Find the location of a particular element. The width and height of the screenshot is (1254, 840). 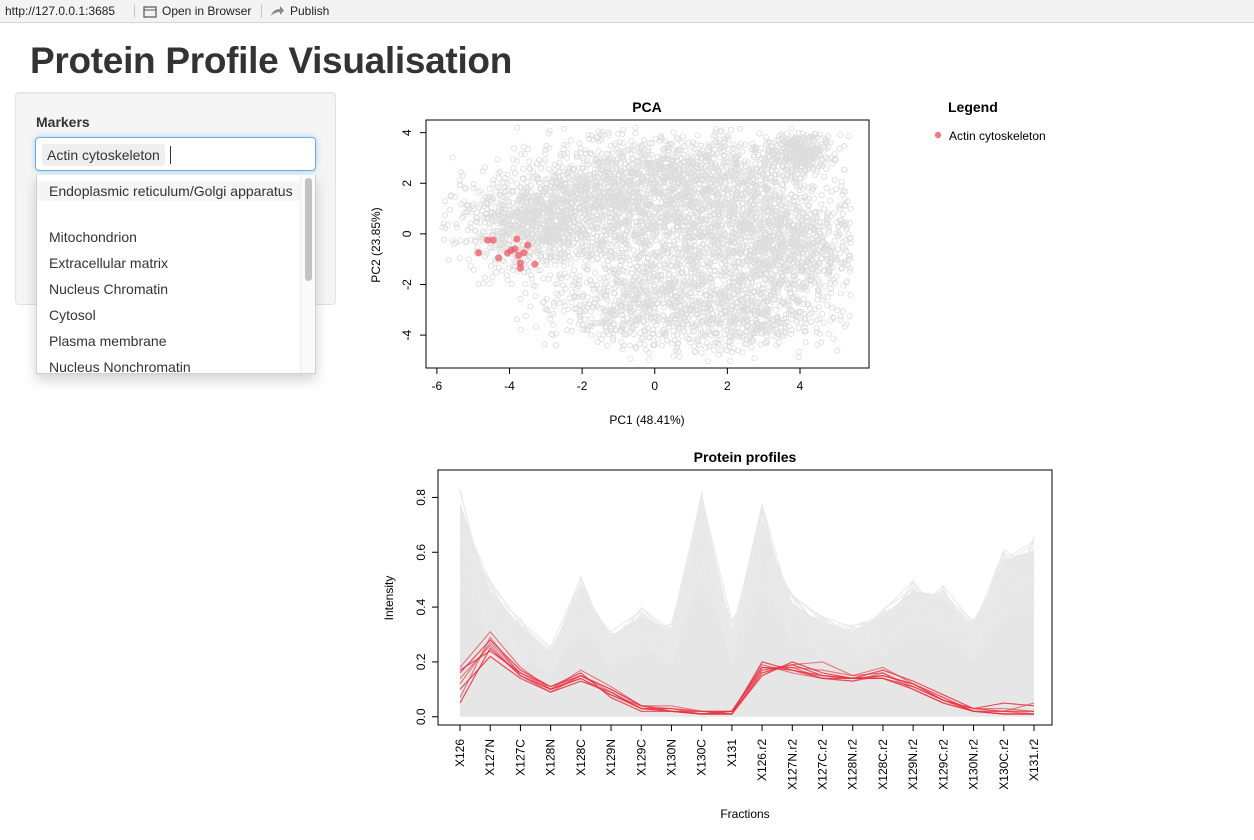

selected-marker-chip: Actin cytoskeleton is located at coordinates (103, 155).